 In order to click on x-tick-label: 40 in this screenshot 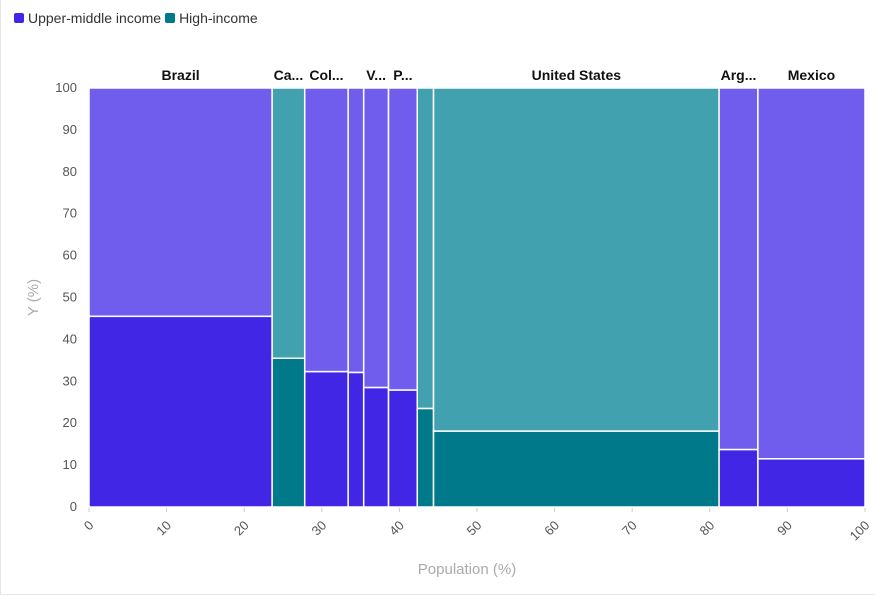, I will do `click(396, 528)`.